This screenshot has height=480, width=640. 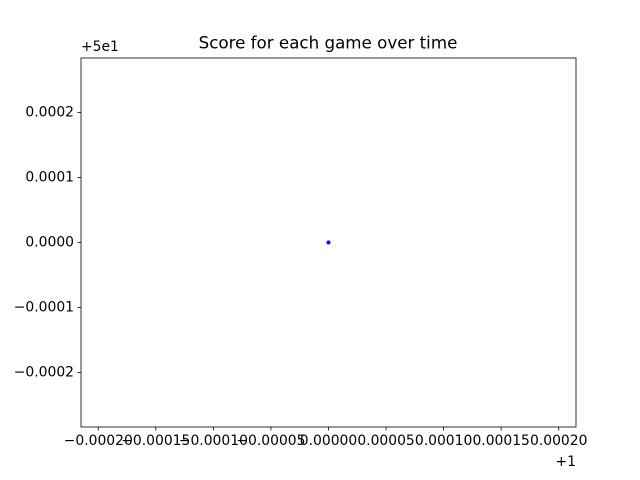 I want to click on y-tick-label: 0.0002, so click(x=49, y=113).